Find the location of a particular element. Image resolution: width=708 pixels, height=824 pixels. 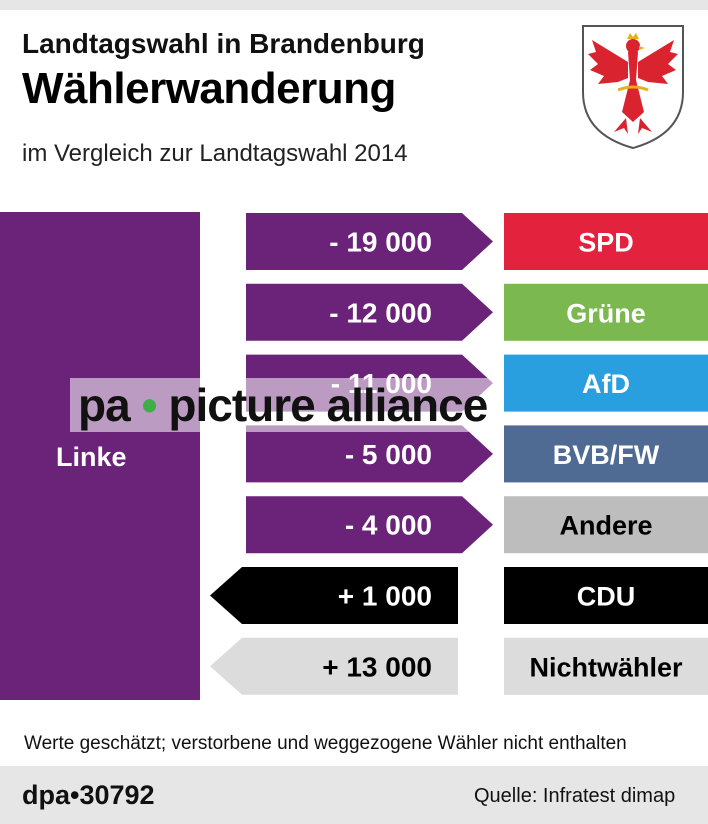

brandenburg-eagle-icon is located at coordinates (633, 87).